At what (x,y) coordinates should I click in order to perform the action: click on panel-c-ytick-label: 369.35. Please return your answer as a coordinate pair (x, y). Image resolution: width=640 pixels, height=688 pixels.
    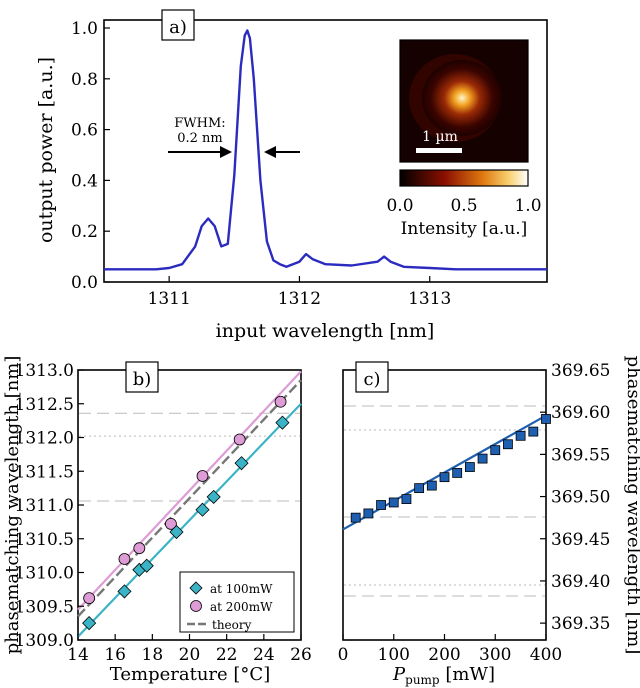
    Looking at the image, I should click on (580, 624).